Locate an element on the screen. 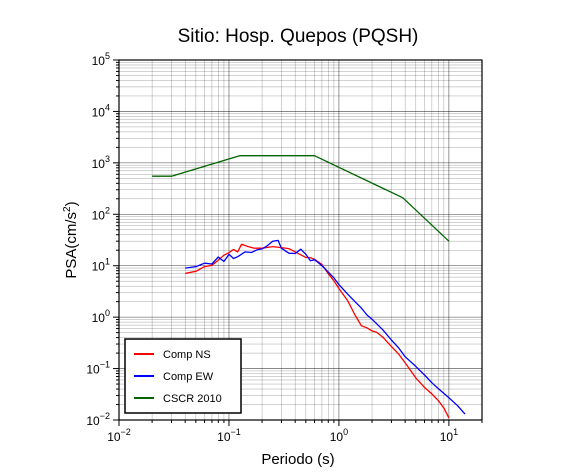 This screenshot has height=475, width=586. y-axis-label-sup: 2 is located at coordinates (67, 209).